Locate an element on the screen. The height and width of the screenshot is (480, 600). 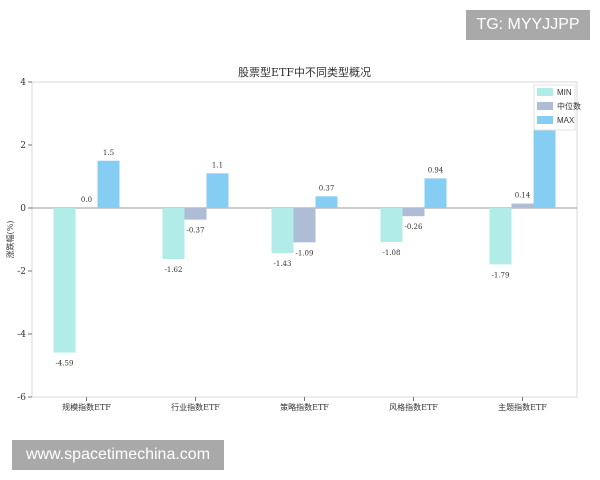
bar-value-label: 0.37 is located at coordinates (327, 188).